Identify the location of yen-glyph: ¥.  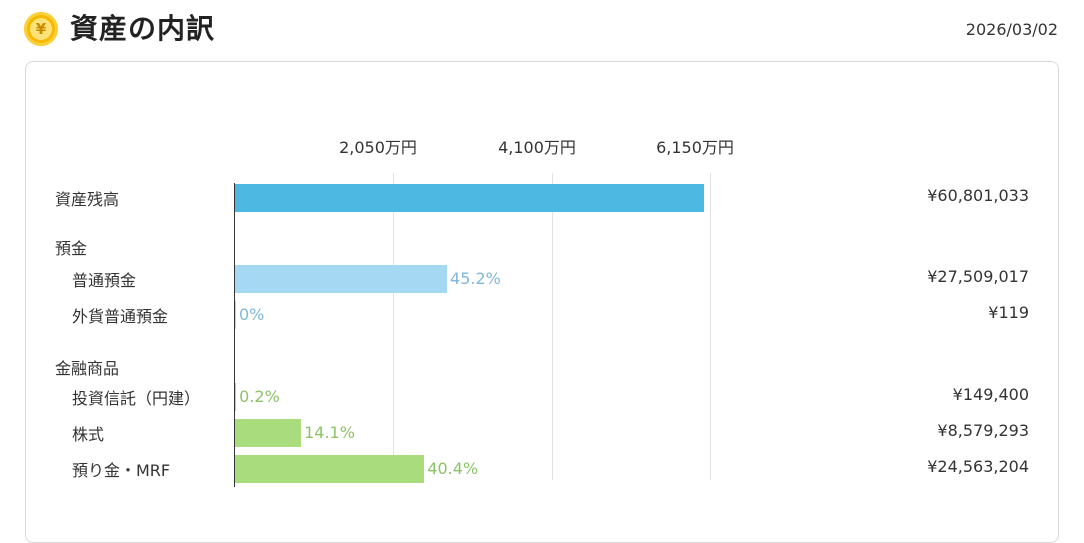
(41, 29).